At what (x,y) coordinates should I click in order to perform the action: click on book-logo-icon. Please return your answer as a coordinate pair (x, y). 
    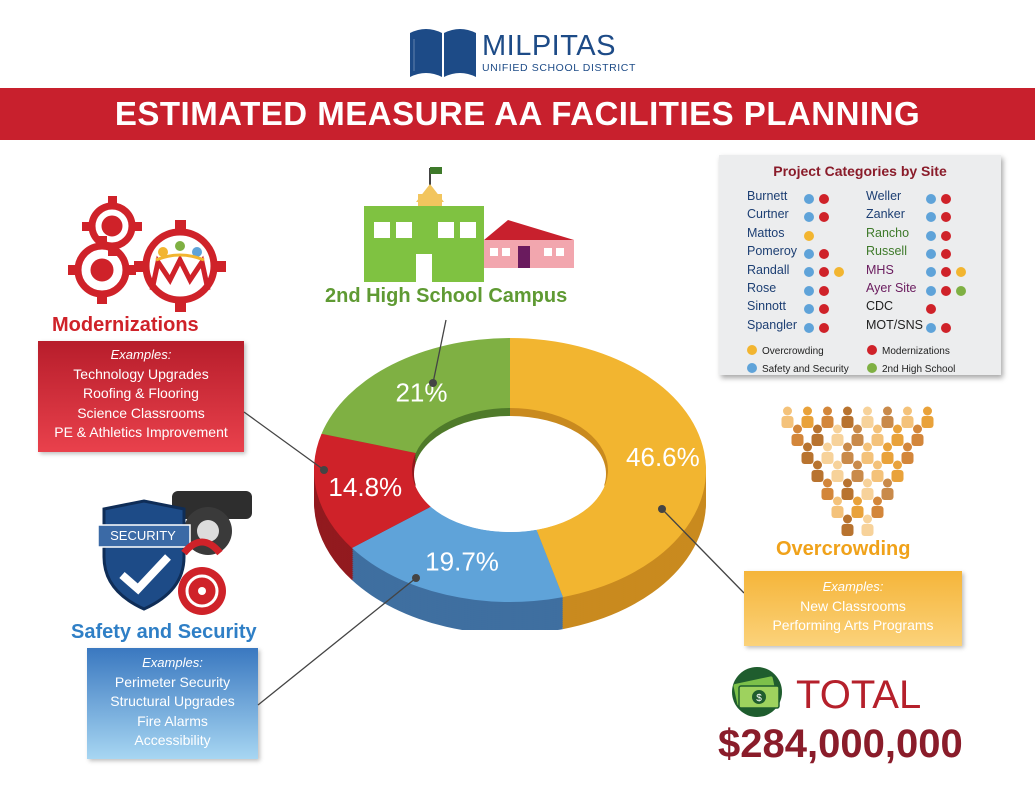
    Looking at the image, I should click on (443, 53).